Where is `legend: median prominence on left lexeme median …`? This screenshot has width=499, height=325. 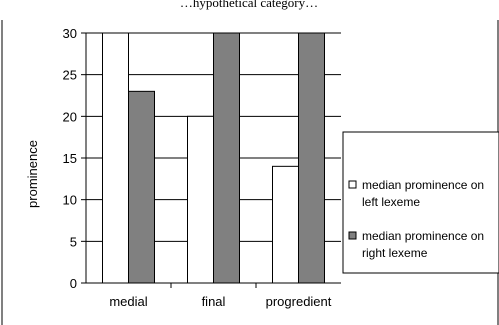
legend: median prominence on left lexeme median … is located at coordinates (420, 202).